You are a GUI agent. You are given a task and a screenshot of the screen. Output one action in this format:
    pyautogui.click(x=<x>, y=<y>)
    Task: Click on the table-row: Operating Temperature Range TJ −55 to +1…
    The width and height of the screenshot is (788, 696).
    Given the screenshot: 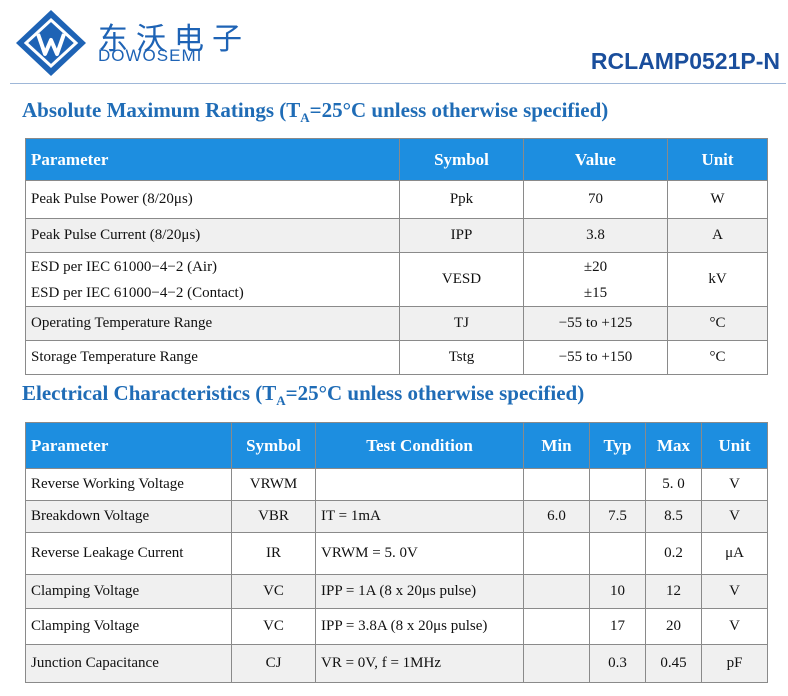 What is the action you would take?
    pyautogui.click(x=396, y=323)
    